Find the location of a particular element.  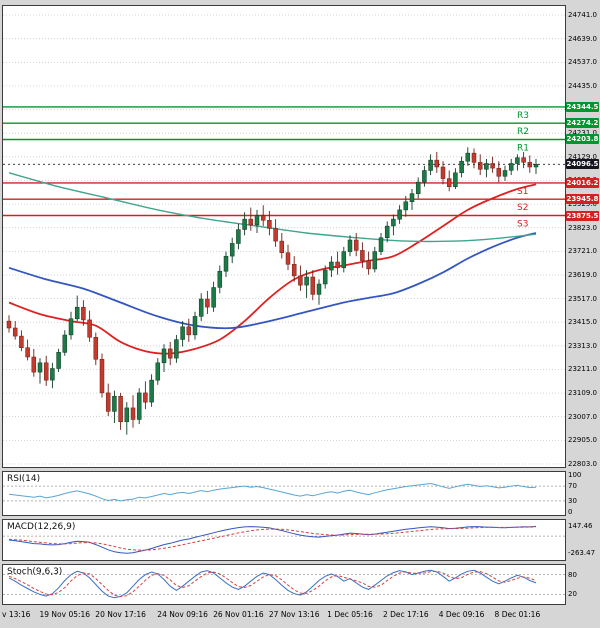

ma-slow-teal-line is located at coordinates (272, 207).